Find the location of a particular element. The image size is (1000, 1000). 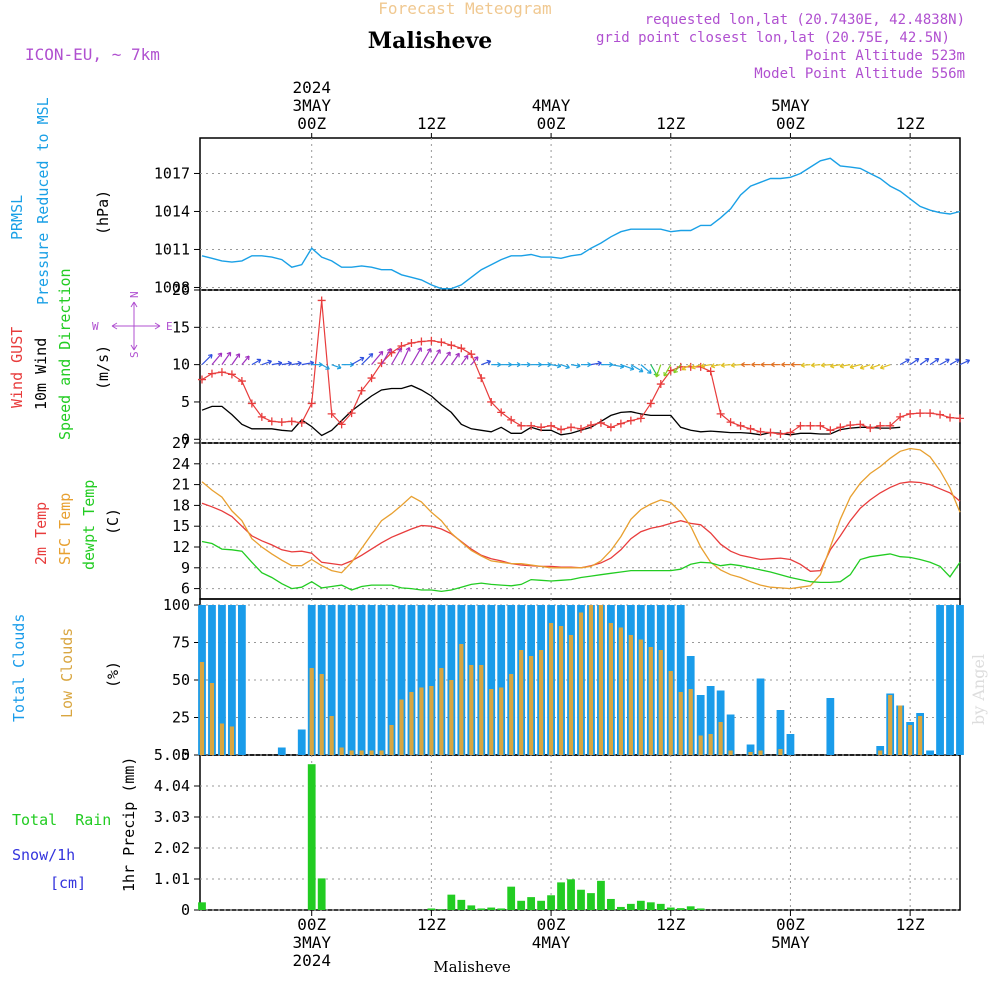

ytick-label: 25 is located at coordinates (181, 718).